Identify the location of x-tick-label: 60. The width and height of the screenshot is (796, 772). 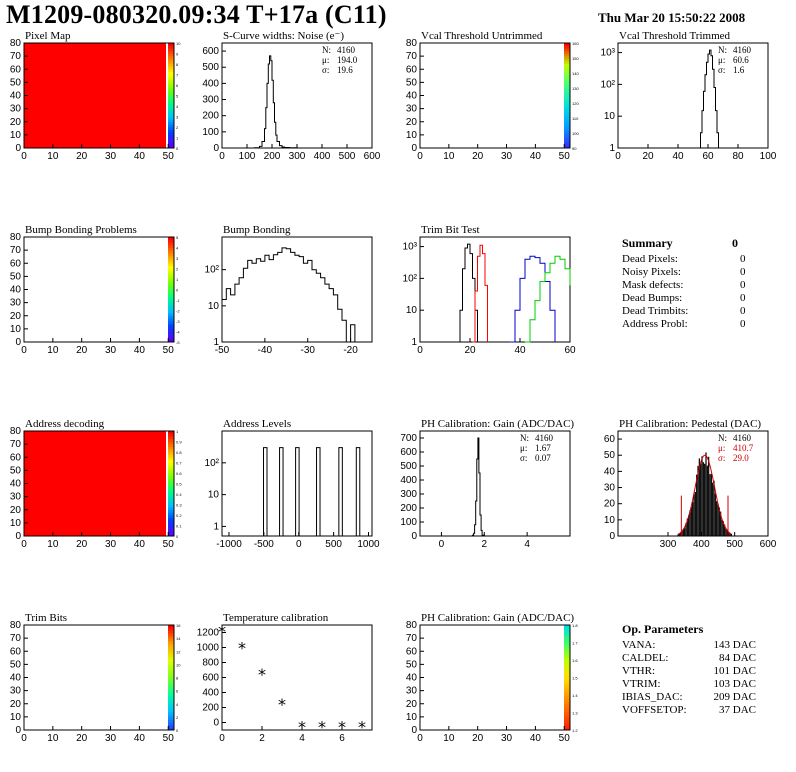
(708, 156).